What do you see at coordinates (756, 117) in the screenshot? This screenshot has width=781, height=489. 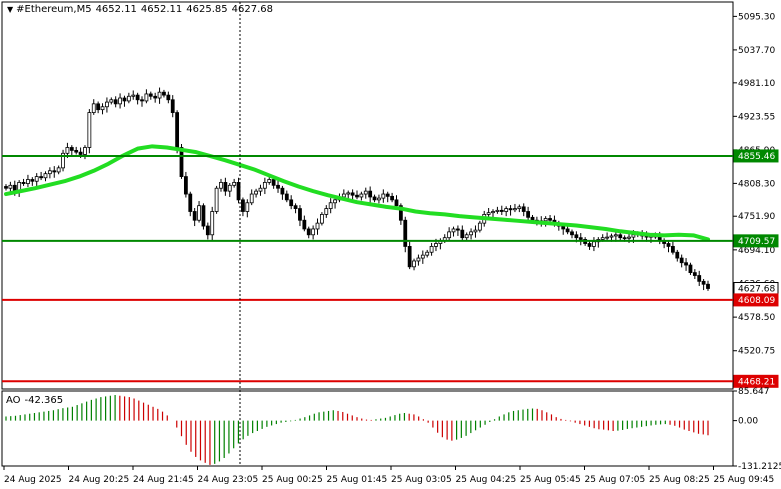 I see `price-tick-label: 4923.55` at bounding box center [756, 117].